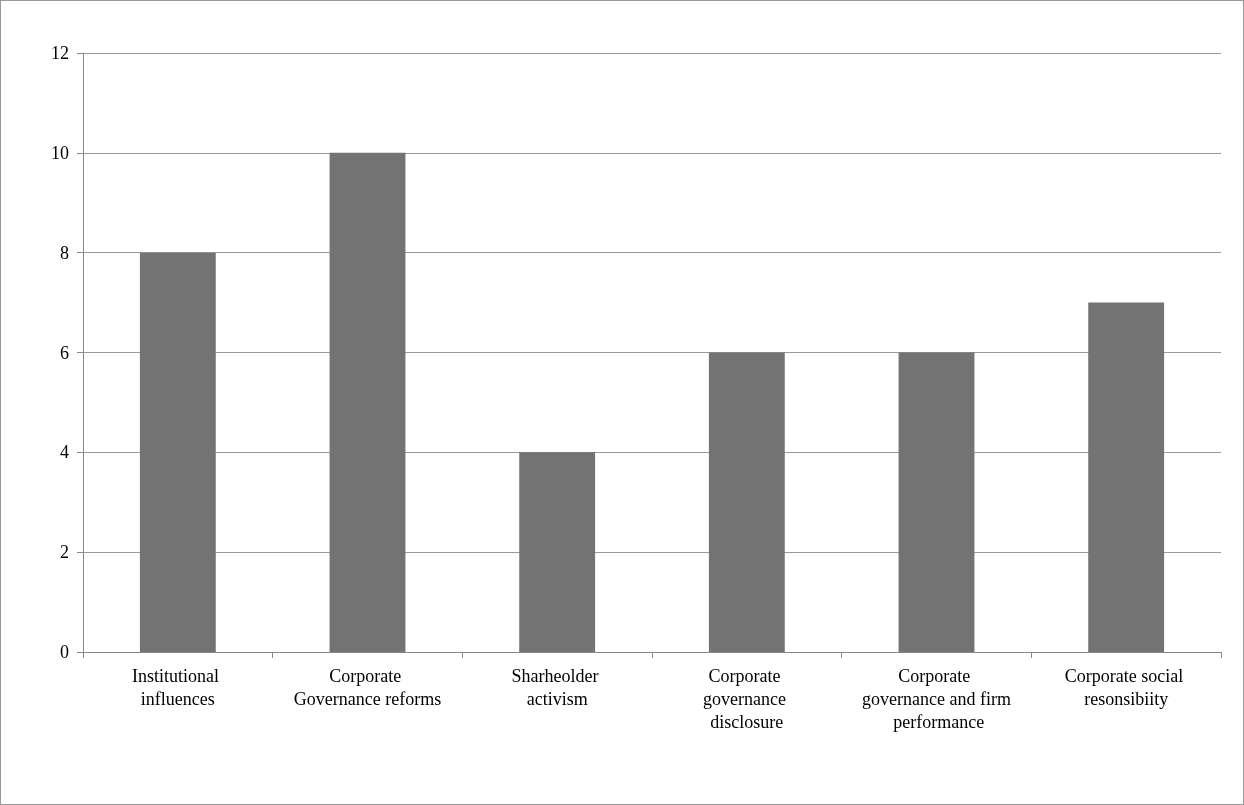  What do you see at coordinates (60, 53) in the screenshot?
I see `y-tick-label: 12` at bounding box center [60, 53].